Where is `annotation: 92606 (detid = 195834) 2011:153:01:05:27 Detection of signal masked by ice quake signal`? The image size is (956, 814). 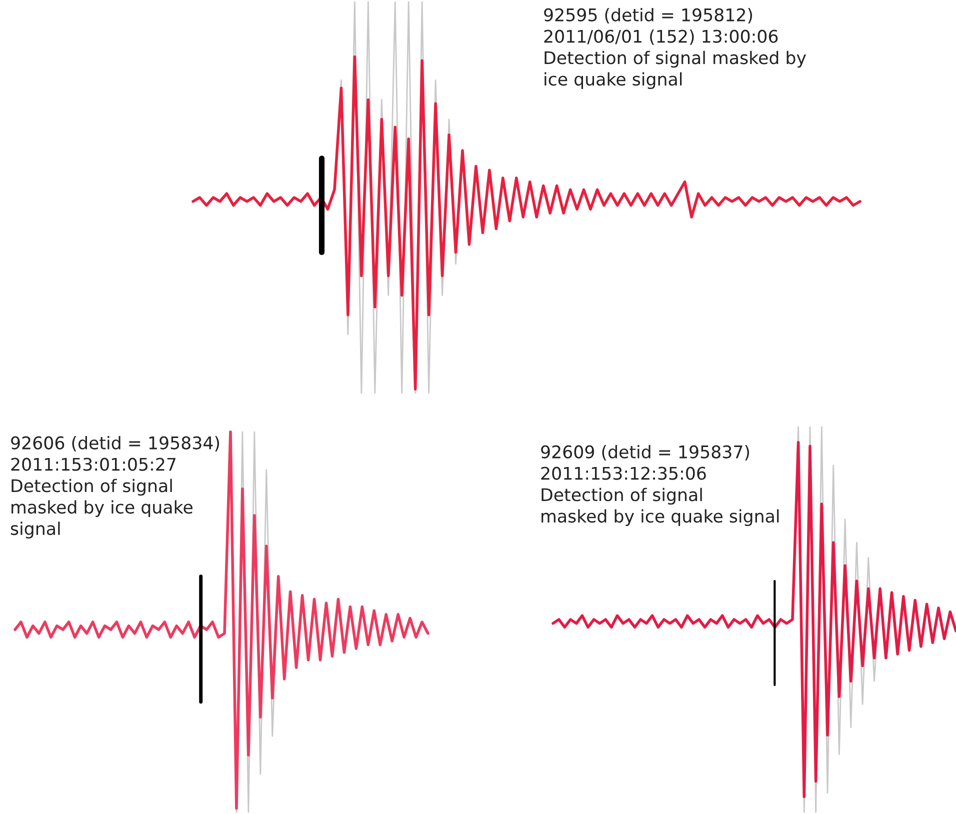
annotation: 92606 (detid = 195834) 2011:153:01:05:27 Detection of signal masked by ice quake signal is located at coordinates (115, 487).